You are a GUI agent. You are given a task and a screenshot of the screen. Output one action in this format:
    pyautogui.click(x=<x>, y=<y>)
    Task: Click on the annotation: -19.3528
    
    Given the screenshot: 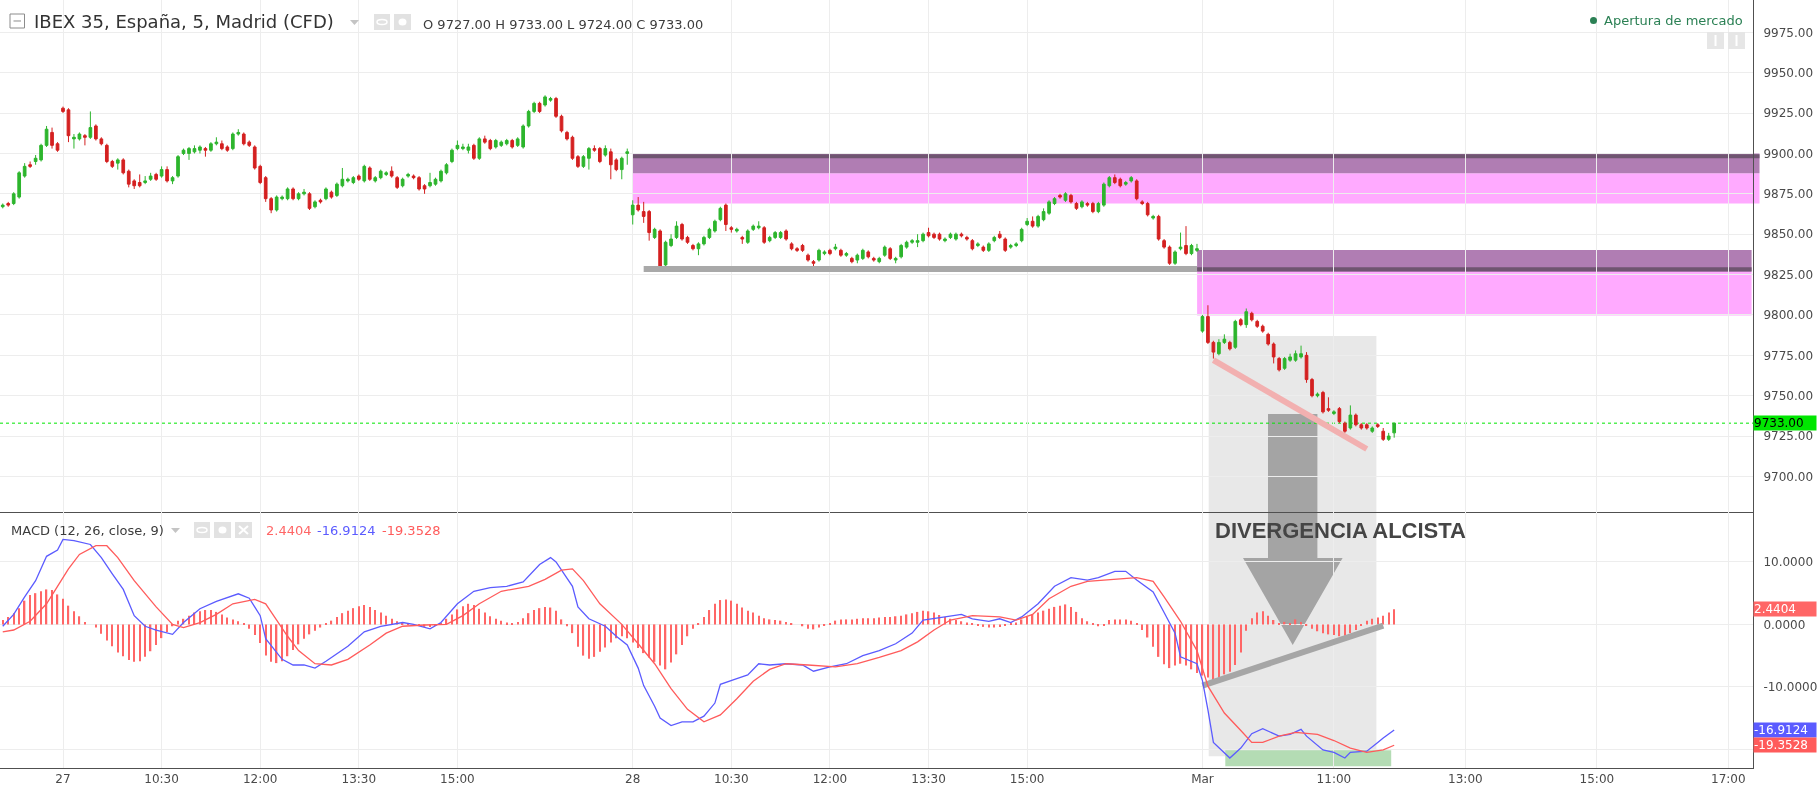 What is the action you would take?
    pyautogui.click(x=411, y=530)
    